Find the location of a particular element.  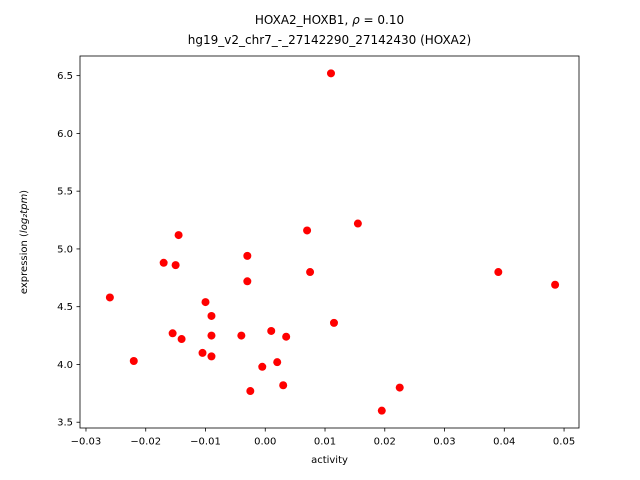

chart-title-line1: HOXA2_HOXB1, ρ = 0.10 is located at coordinates (329, 20).